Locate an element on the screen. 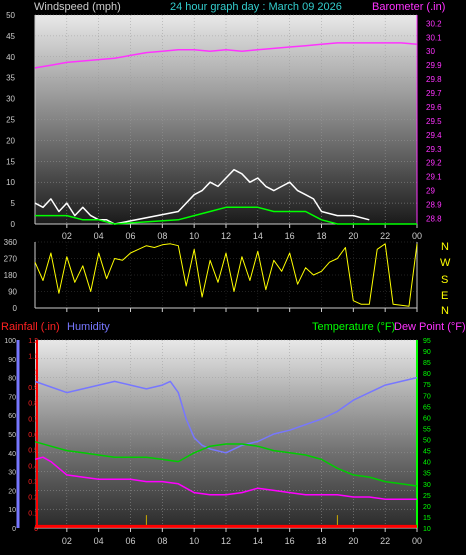 The image size is (466, 555). barometer-tick-label: 29 is located at coordinates (430, 191).